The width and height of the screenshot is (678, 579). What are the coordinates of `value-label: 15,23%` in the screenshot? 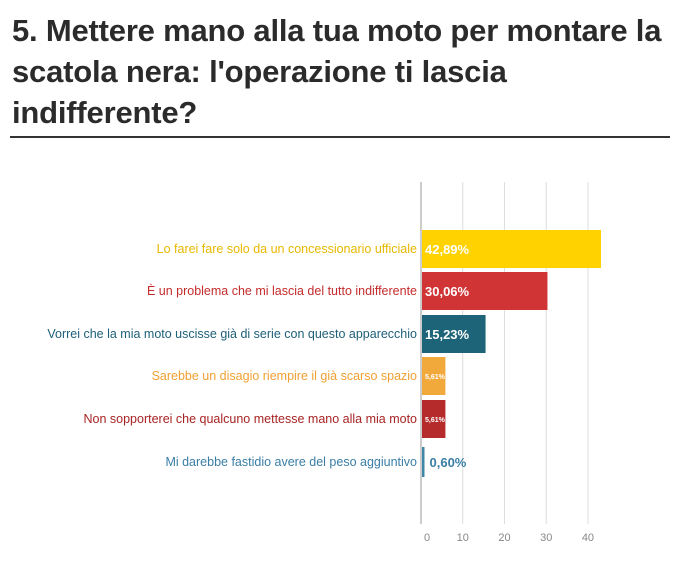 It's located at (447, 334).